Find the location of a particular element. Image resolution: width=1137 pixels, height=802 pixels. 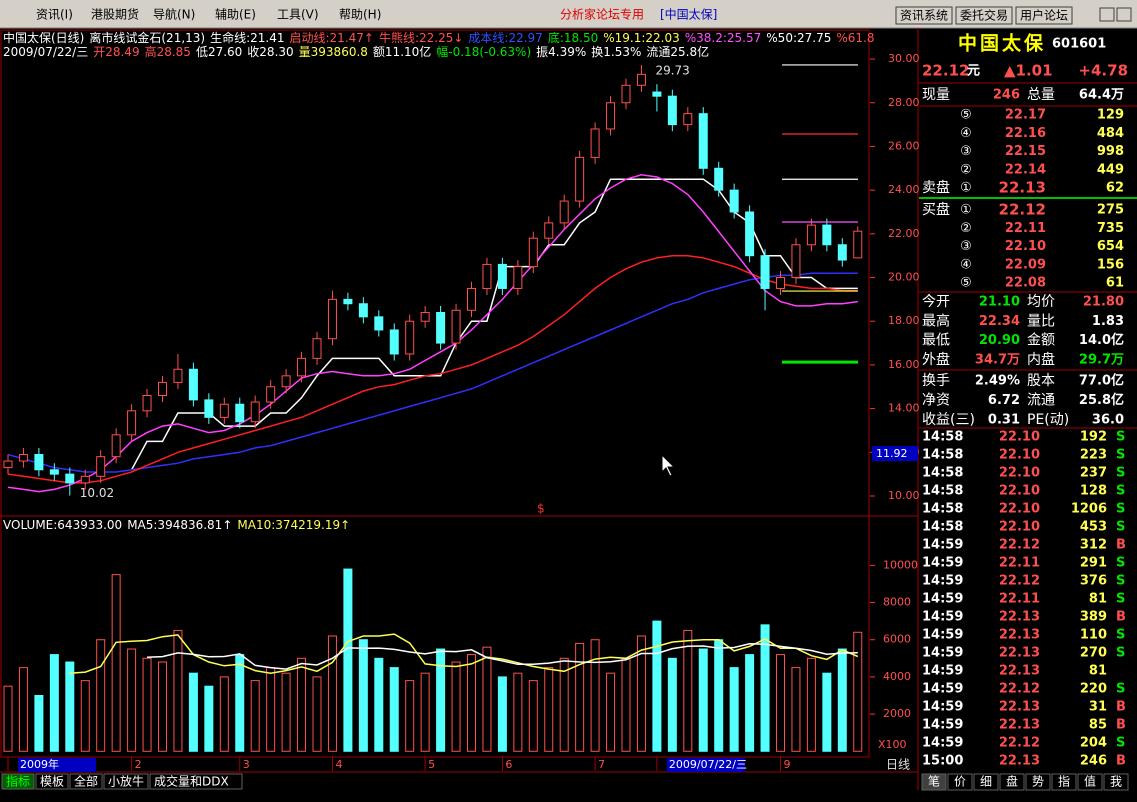

tab-label: 小放牛 is located at coordinates (126, 781).